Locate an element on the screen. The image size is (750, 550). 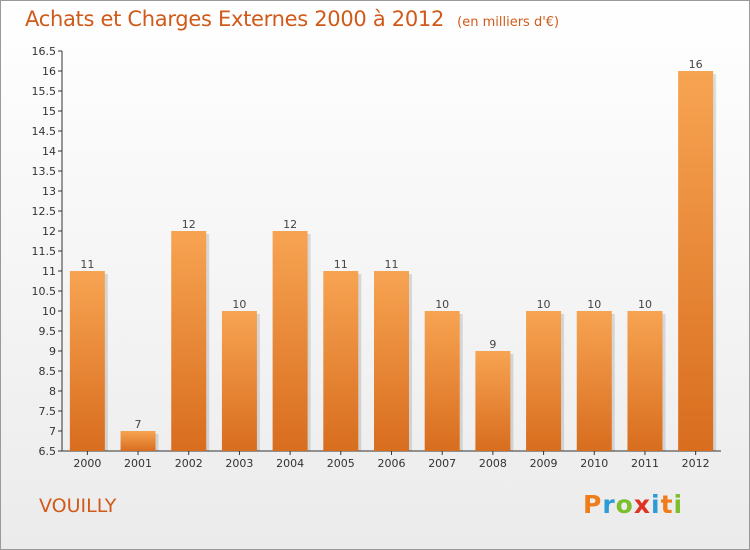
chart-title-text: Achats et Charges Externes 2000 à 2012 is located at coordinates (235, 19).